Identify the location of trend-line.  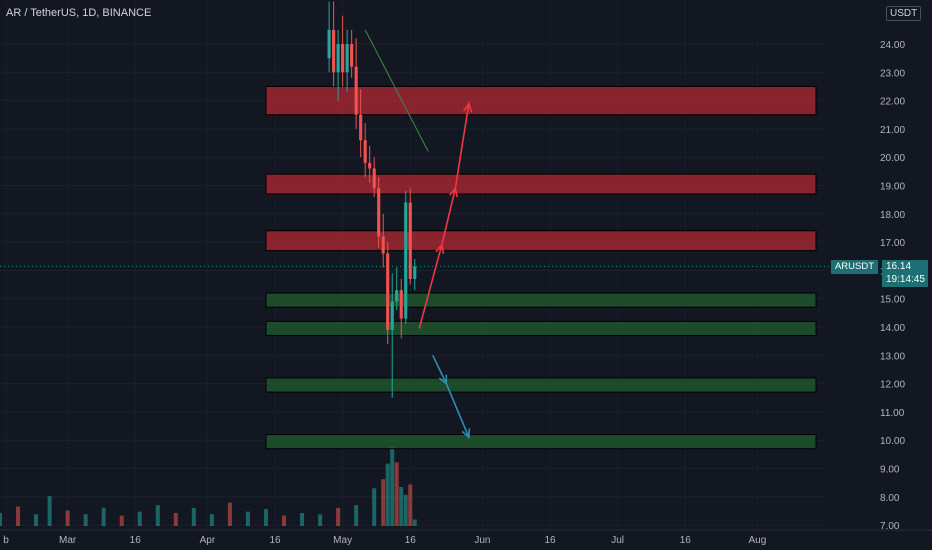
(396, 90).